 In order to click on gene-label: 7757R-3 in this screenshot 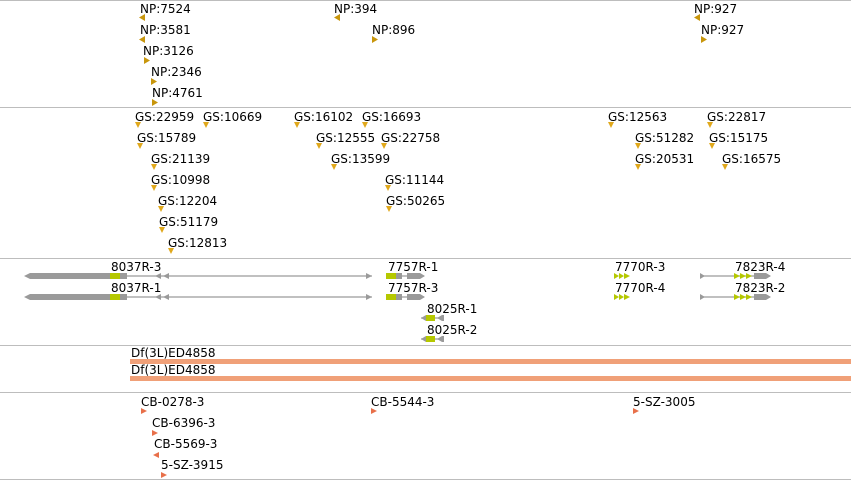, I will do `click(413, 288)`.